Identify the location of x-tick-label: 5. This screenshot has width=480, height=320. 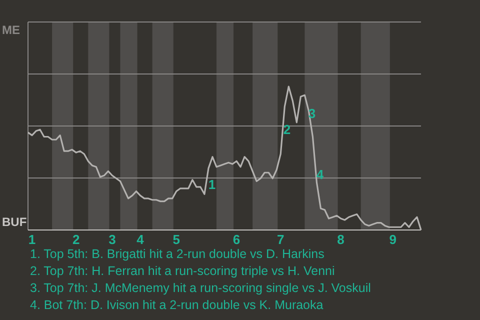
(176, 239).